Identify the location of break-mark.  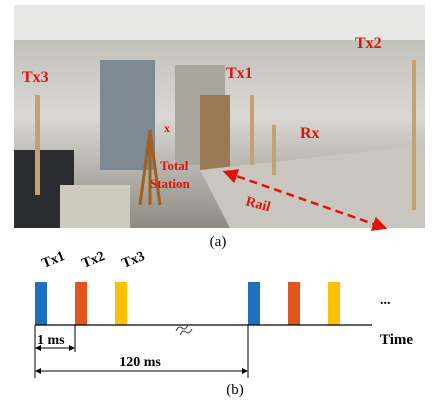
(184, 330).